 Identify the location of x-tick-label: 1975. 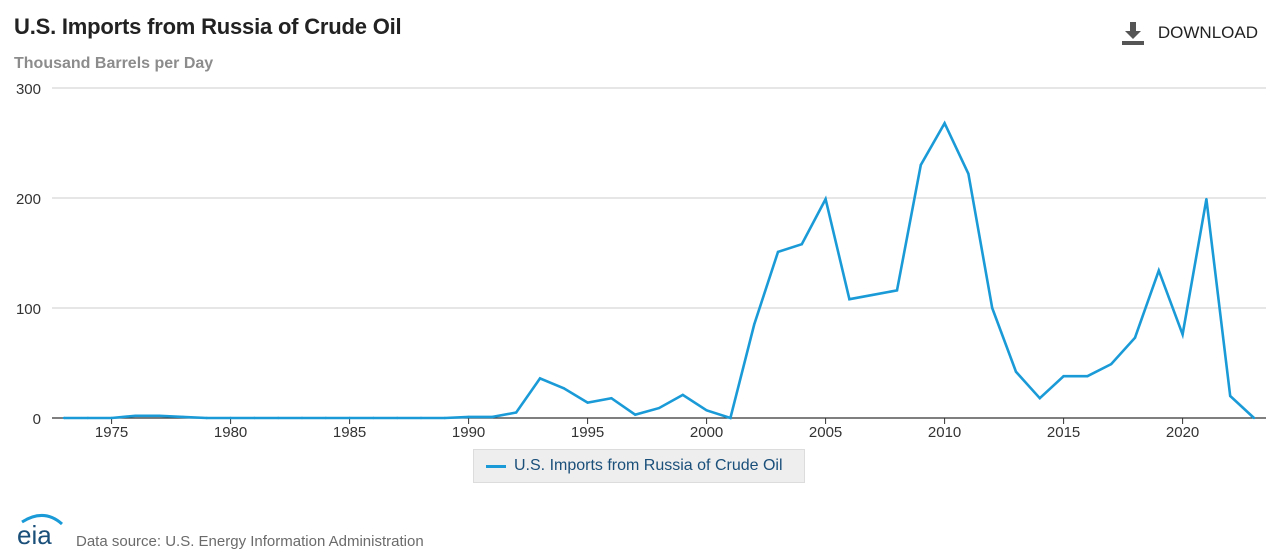
(111, 432).